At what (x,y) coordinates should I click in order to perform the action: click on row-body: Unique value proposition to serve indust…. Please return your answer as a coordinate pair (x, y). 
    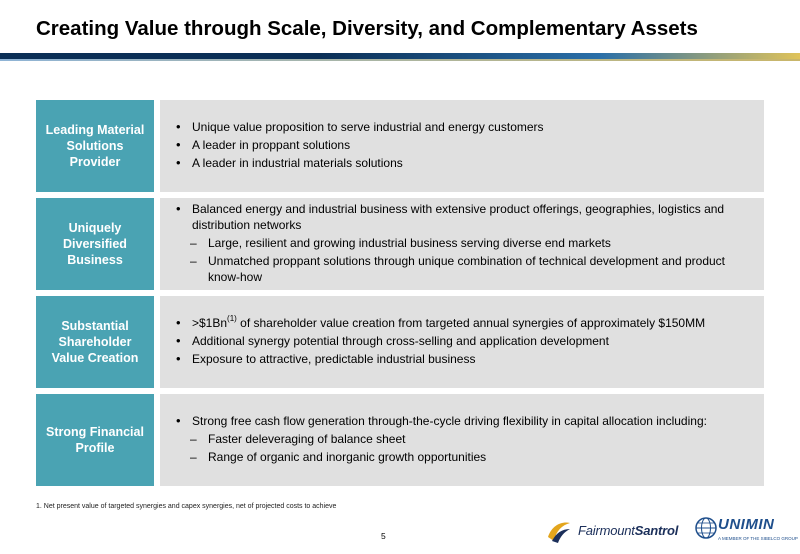
    Looking at the image, I should click on (462, 146).